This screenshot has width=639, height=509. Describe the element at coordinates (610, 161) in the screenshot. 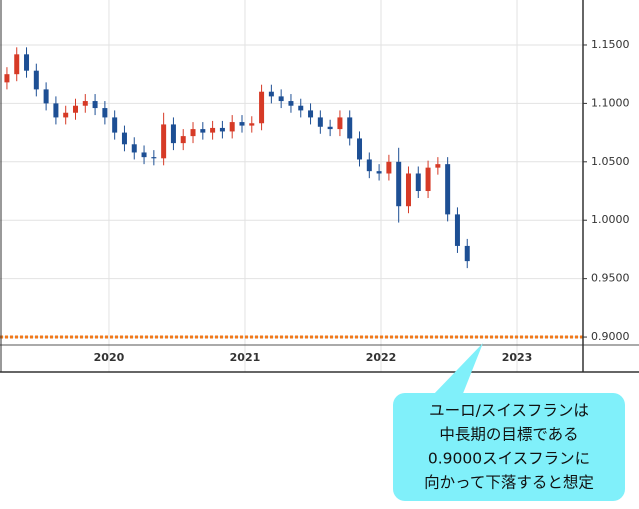

I see `y-tick-label: 1.0500` at that location.